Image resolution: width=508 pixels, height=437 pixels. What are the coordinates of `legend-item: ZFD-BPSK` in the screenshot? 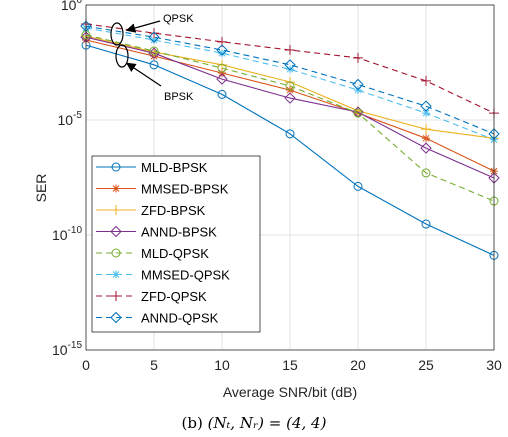 It's located at (151, 210).